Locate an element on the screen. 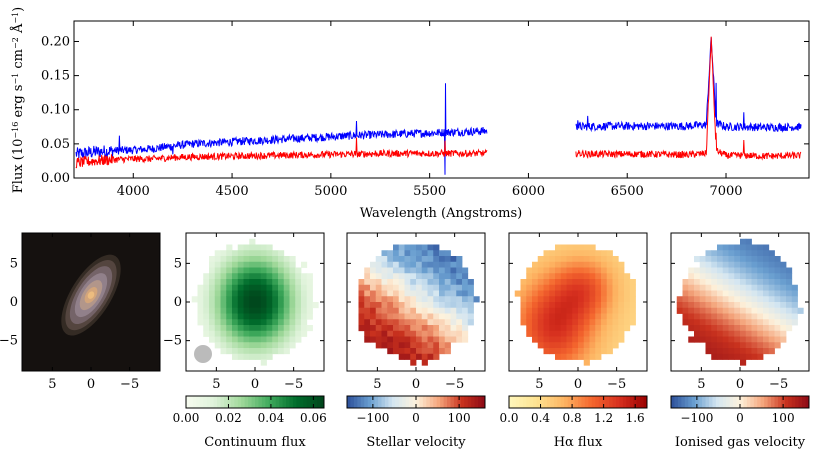 This screenshot has width=831, height=461. colorbar-tick-label: 0 is located at coordinates (416, 418).